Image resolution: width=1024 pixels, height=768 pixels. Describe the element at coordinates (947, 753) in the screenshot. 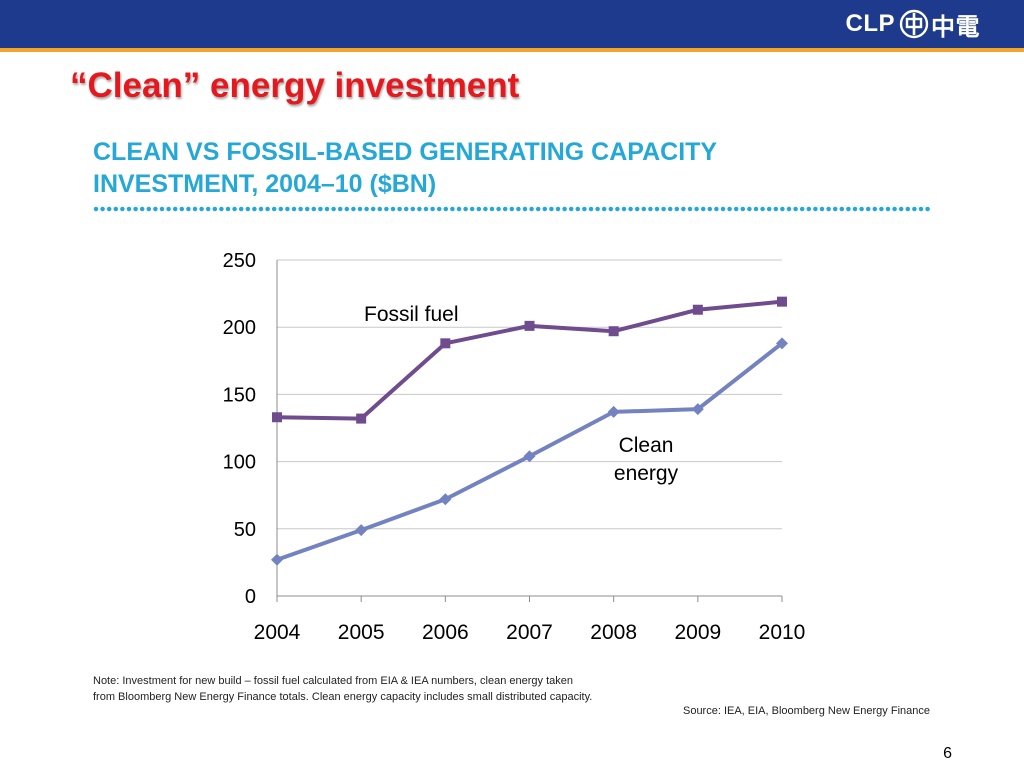

I see `page-number: 6` at that location.